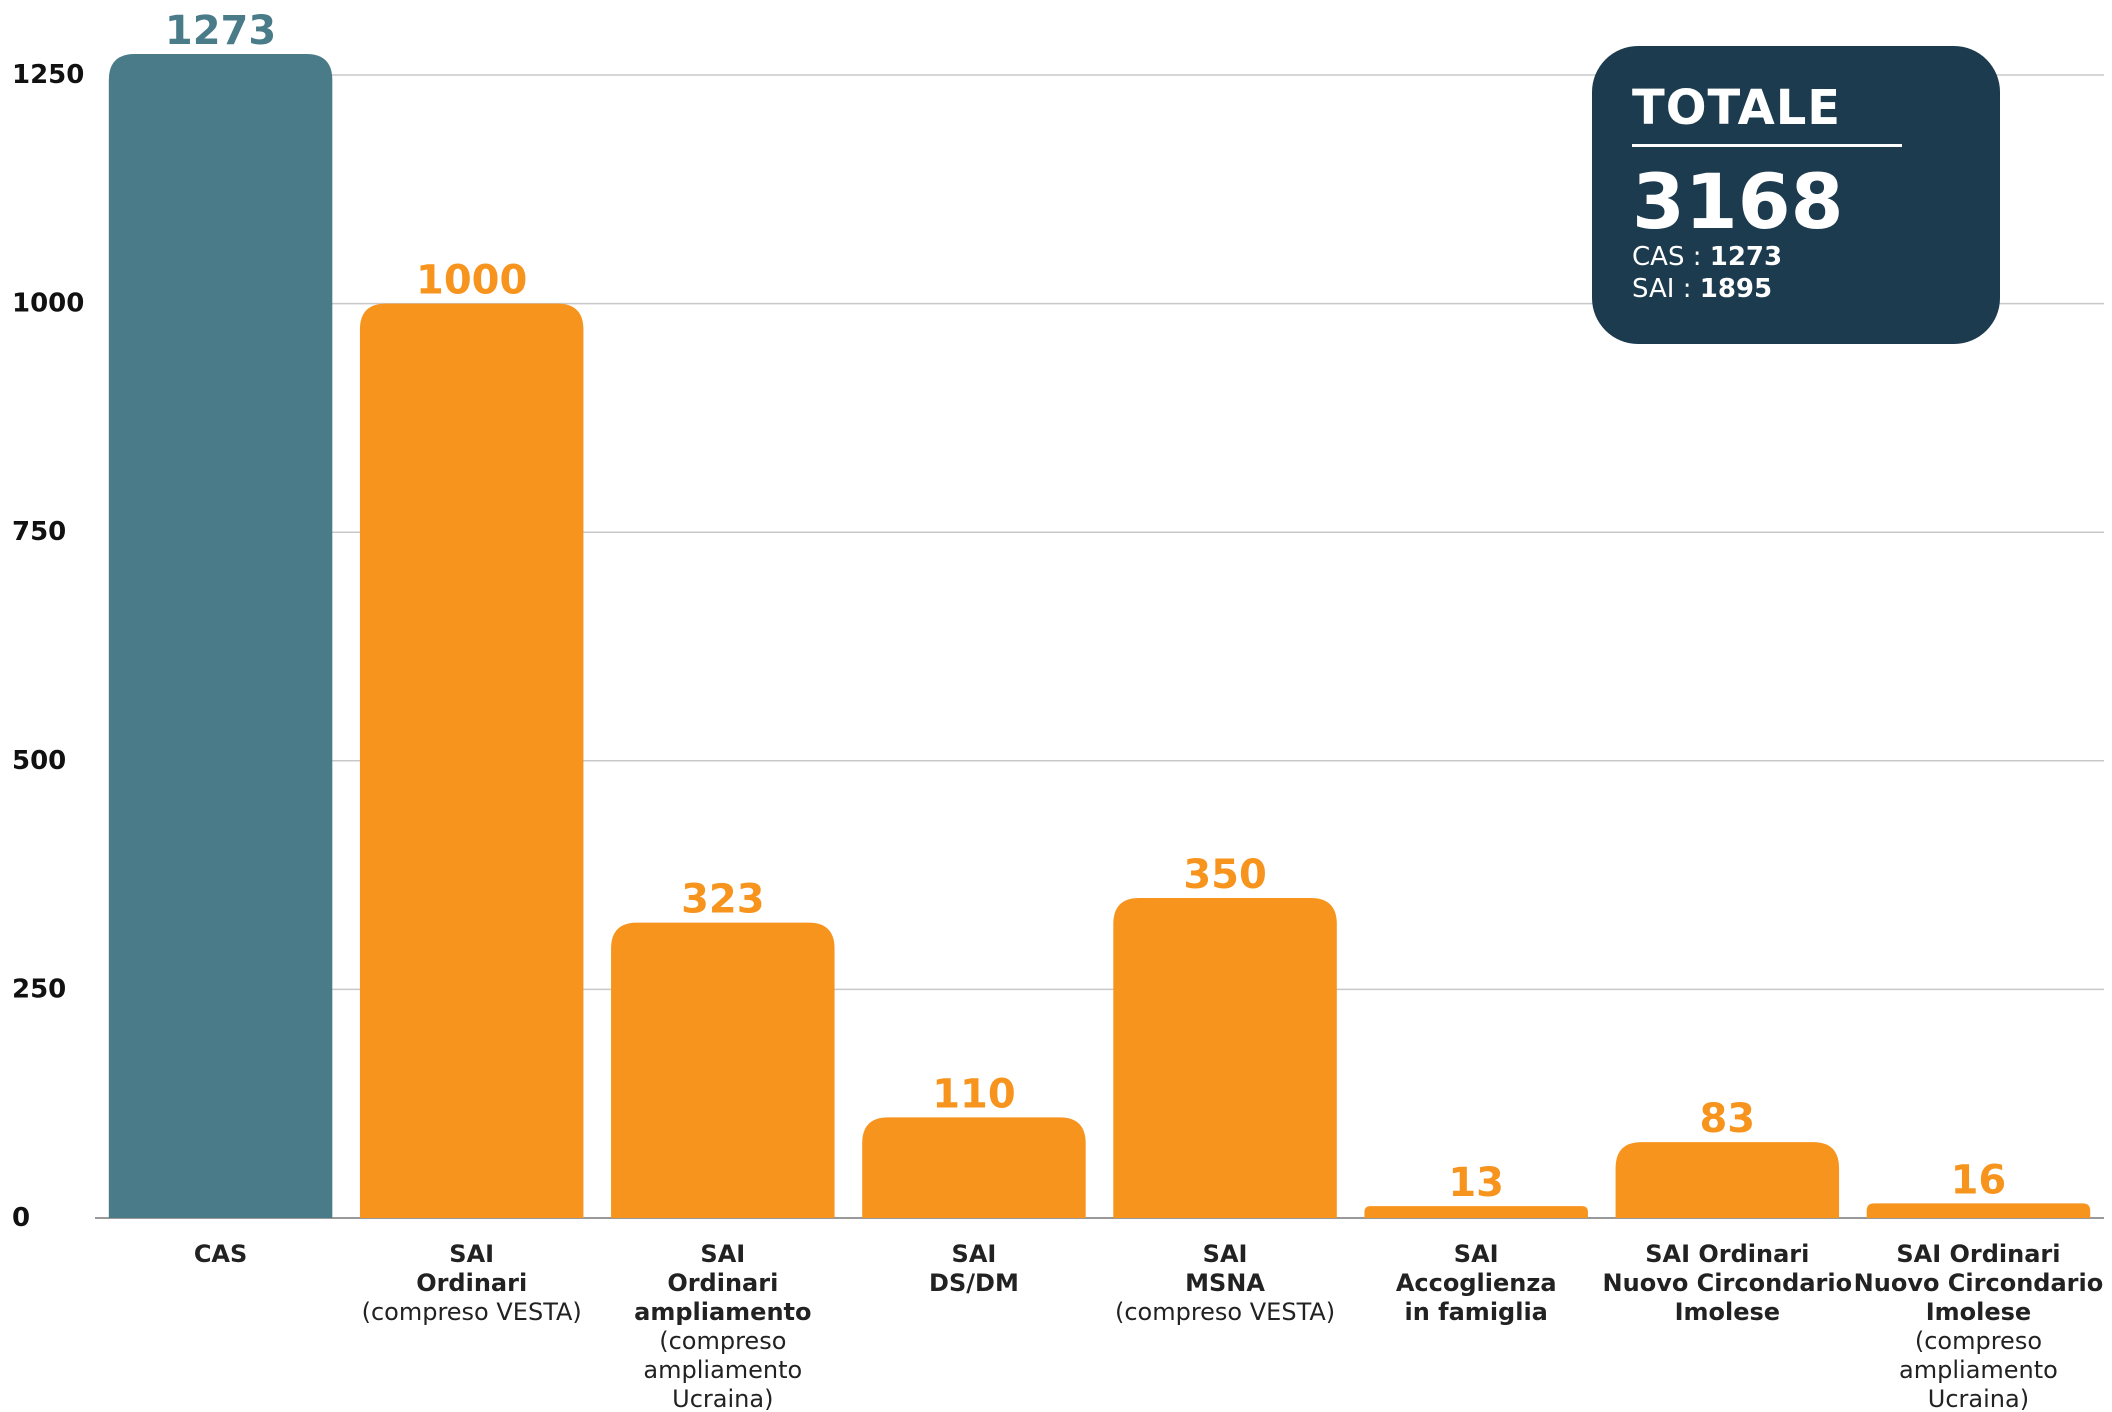 The height and width of the screenshot is (1412, 2112). Describe the element at coordinates (48, 75) in the screenshot. I see `y-tick-label: 1250` at that location.